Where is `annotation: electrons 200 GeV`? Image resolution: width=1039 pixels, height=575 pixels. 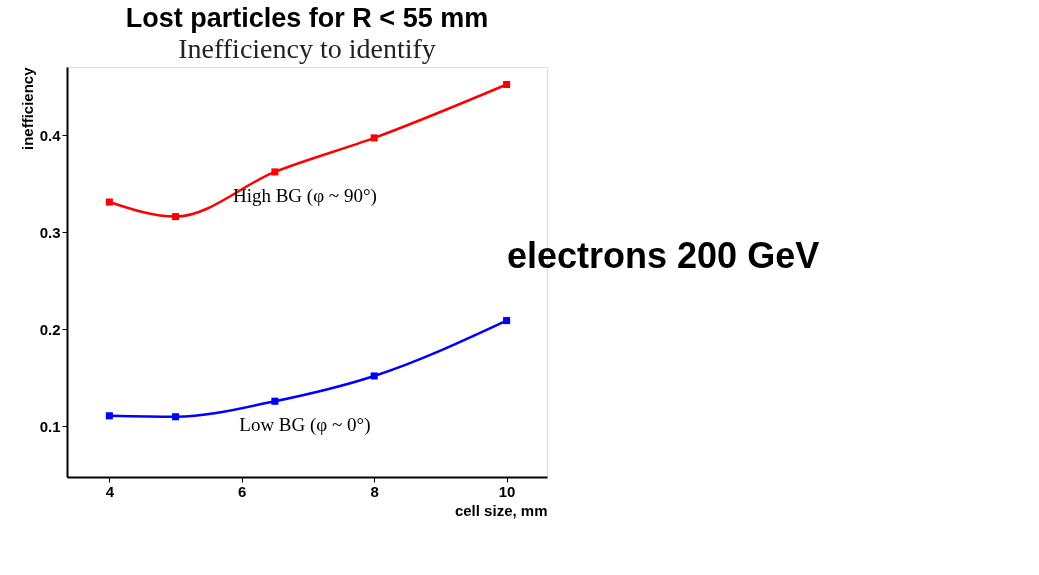
annotation: electrons 200 GeV is located at coordinates (663, 255).